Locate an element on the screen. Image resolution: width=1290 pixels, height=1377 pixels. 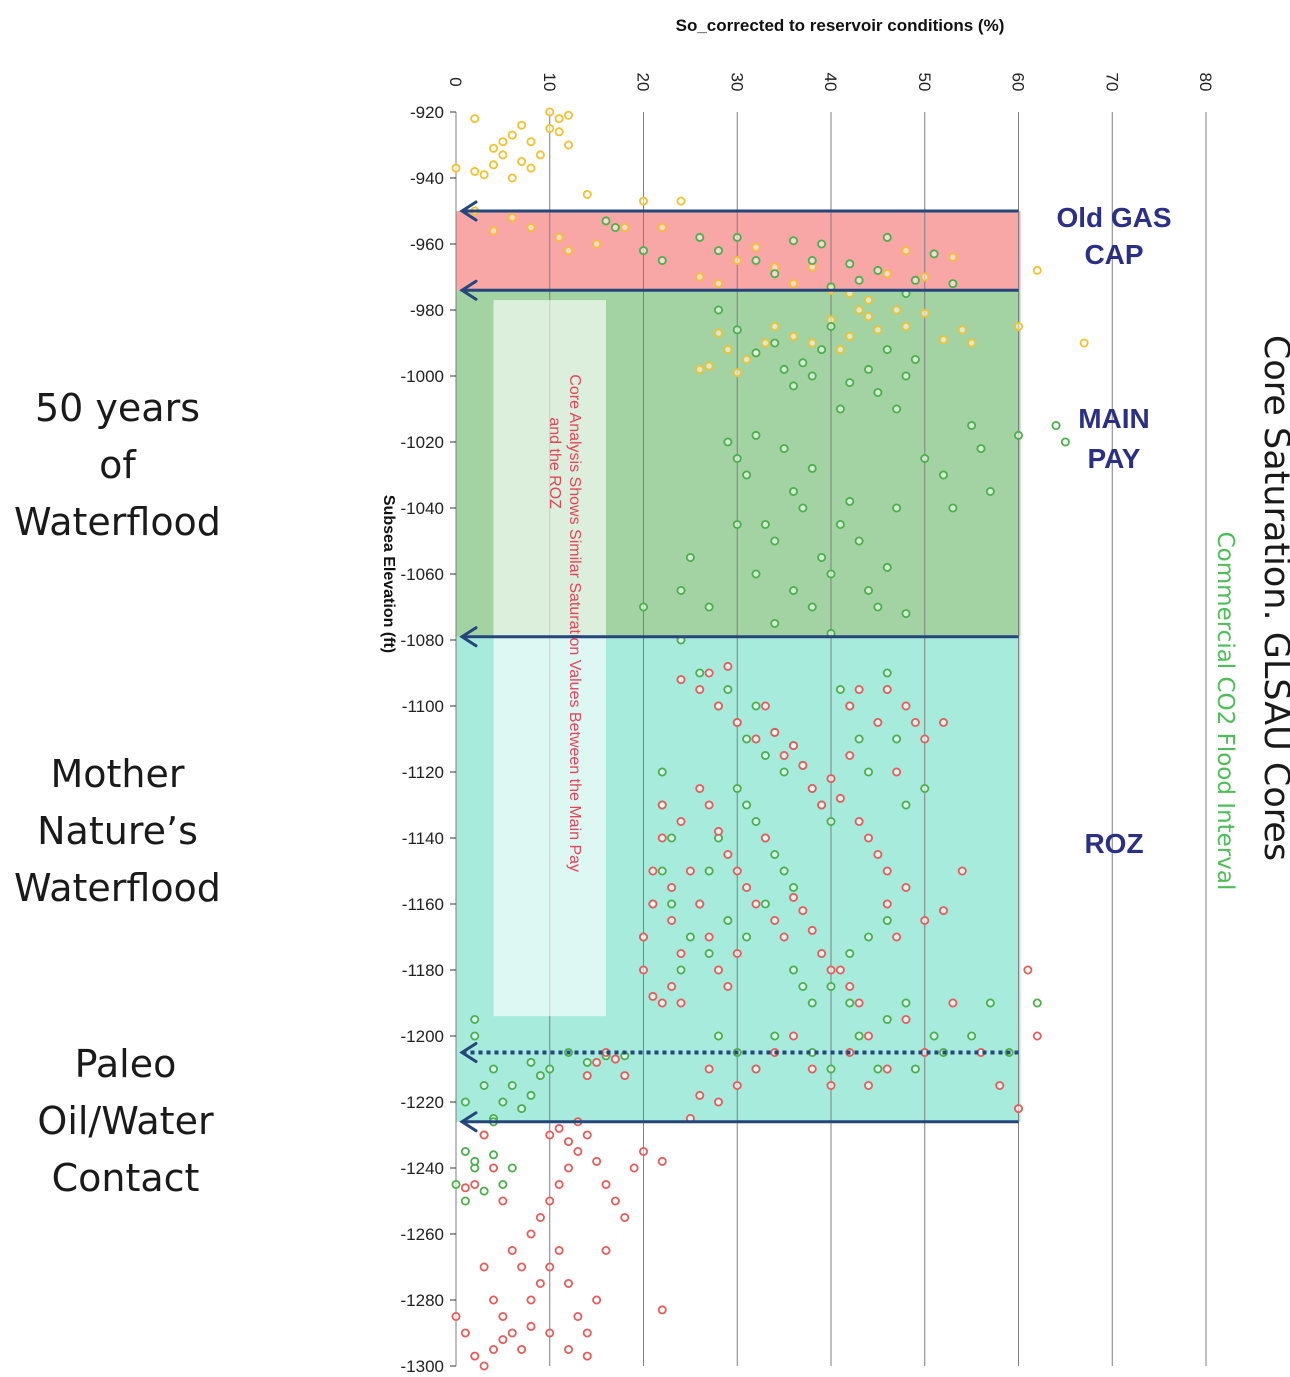
y-tick-label-18: -1280 is located at coordinates (422, 1300).